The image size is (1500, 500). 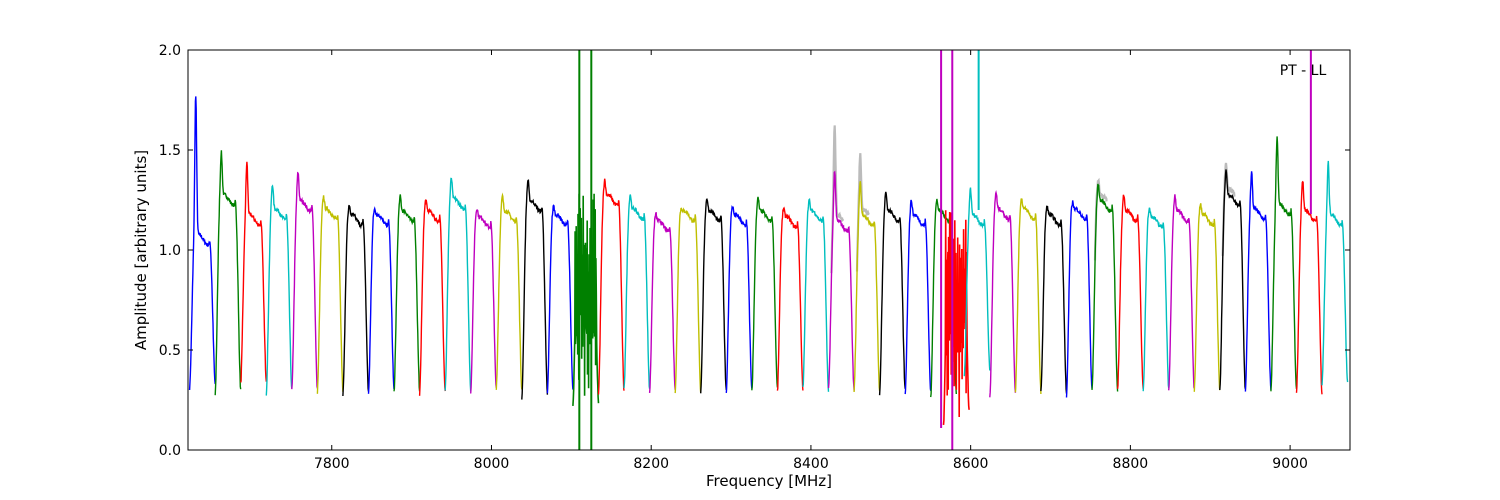 I want to click on x-tick-label: 8200, so click(x=651, y=464).